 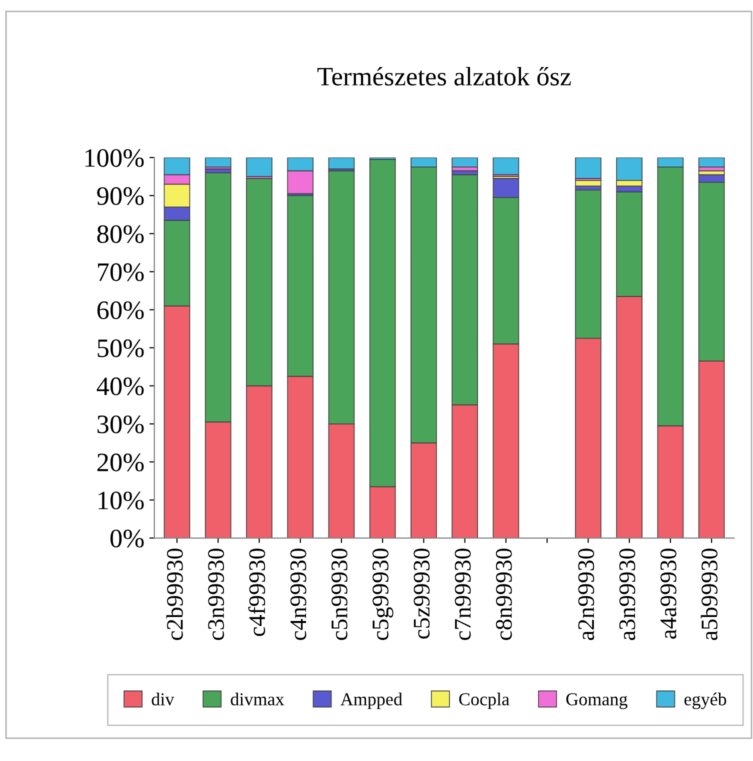 I want to click on y-tick-label: 60%, so click(x=120, y=310).